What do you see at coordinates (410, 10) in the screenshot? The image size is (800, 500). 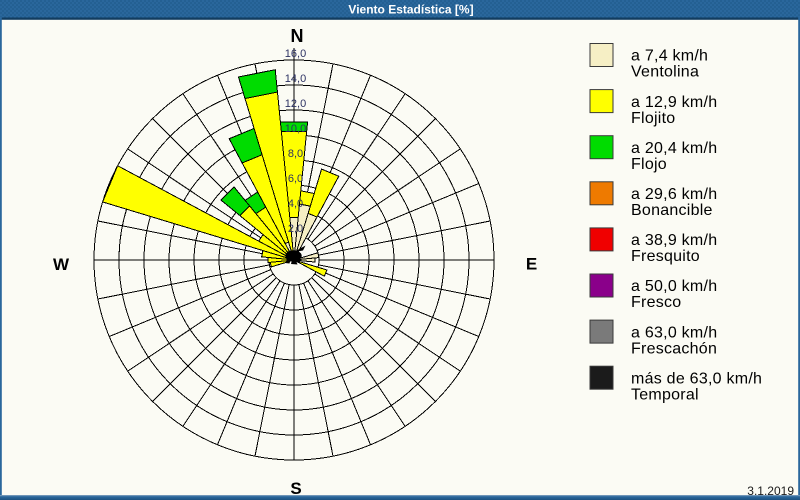 I see `svg-text: Viento Estadística [%]` at bounding box center [410, 10].